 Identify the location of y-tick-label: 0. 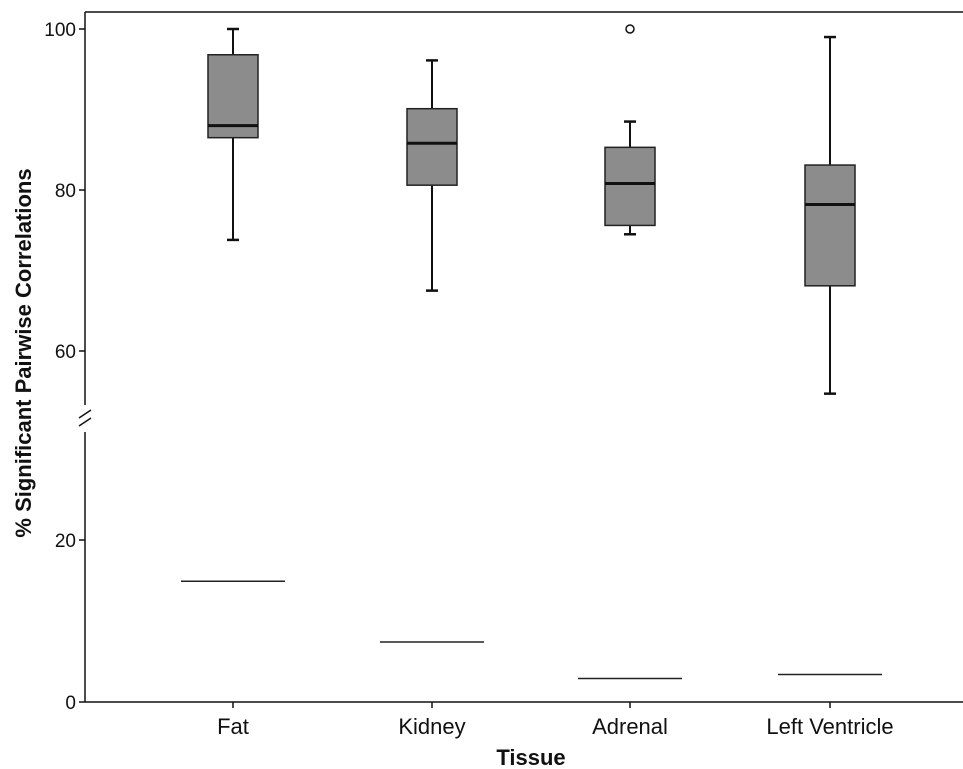
(70, 703).